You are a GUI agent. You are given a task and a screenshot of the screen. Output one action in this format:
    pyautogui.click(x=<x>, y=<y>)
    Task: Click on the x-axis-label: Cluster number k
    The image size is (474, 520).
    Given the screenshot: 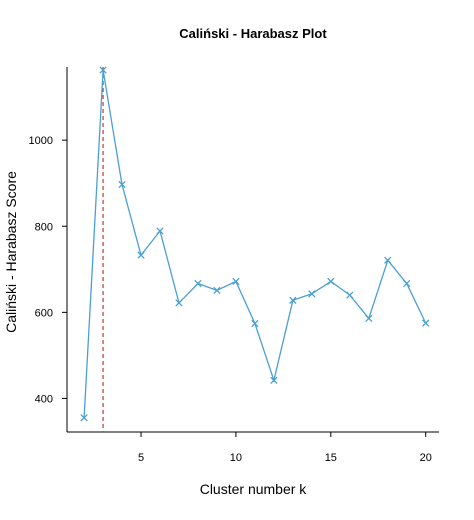 What is the action you would take?
    pyautogui.click(x=254, y=489)
    